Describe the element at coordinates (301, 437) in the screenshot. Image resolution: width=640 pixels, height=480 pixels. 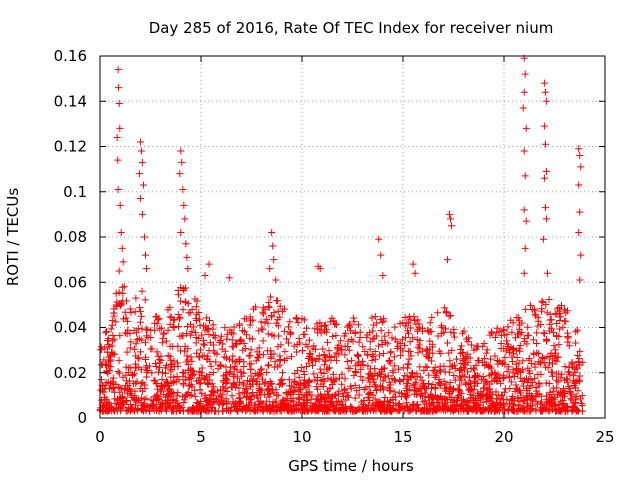
I see `x-tick-label: 10` at that location.